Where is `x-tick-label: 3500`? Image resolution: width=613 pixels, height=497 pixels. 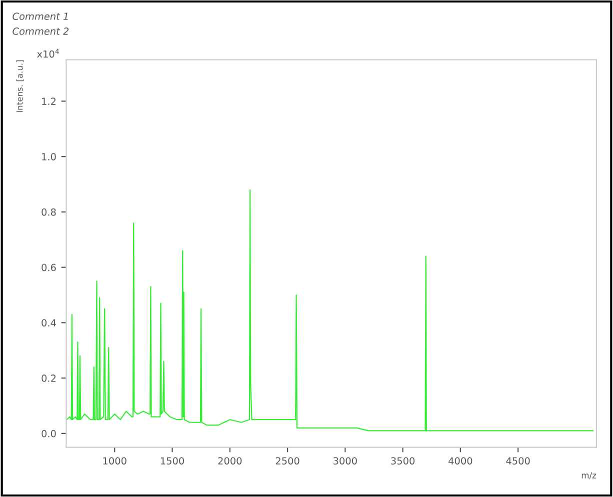 x-tick-label: 3500 is located at coordinates (403, 461).